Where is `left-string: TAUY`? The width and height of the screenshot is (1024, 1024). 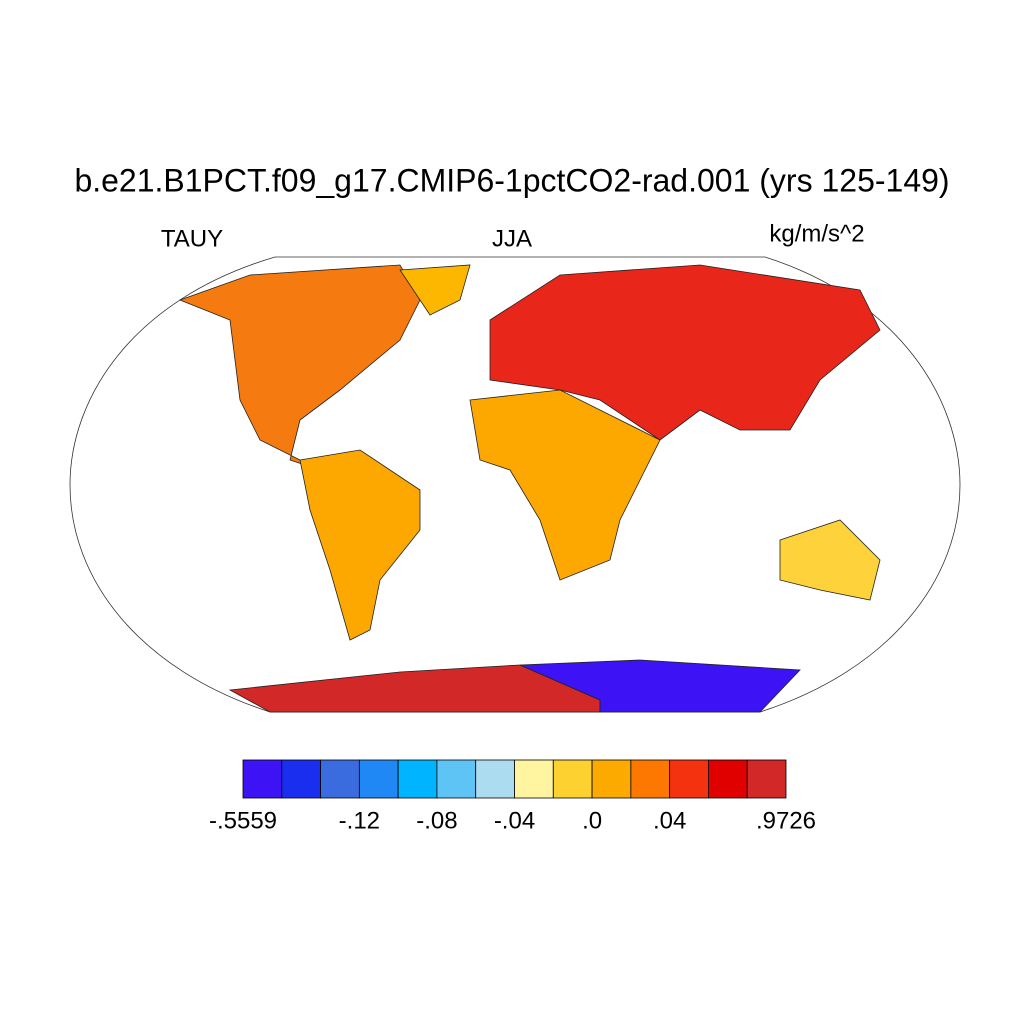
left-string: TAUY is located at coordinates (192, 238).